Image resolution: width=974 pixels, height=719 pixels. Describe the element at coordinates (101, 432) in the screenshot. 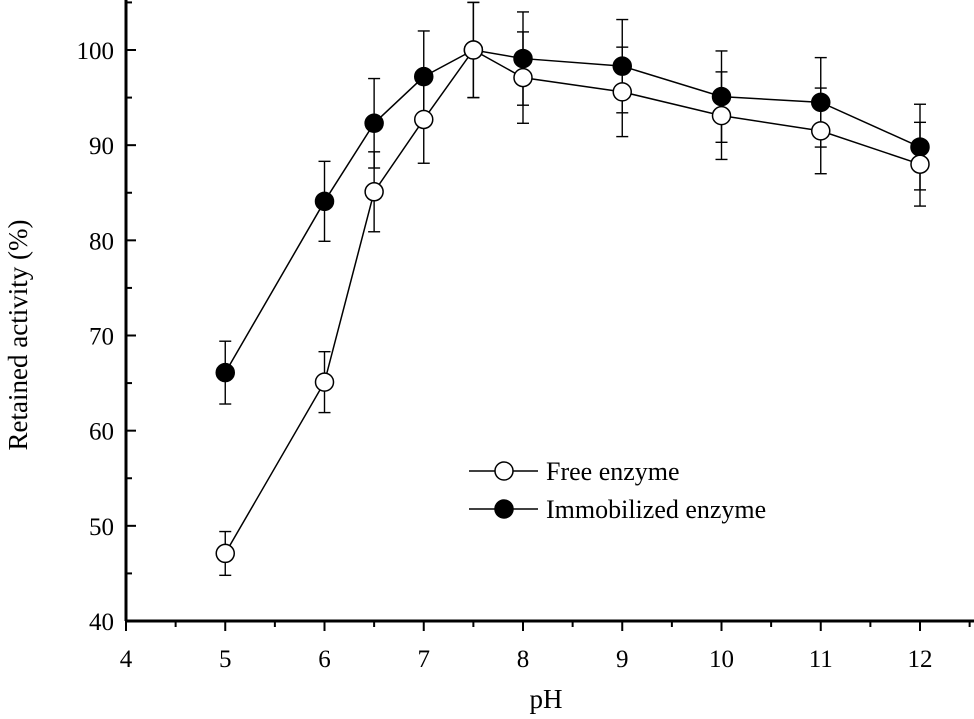

I see `y-tick-label: 60` at that location.